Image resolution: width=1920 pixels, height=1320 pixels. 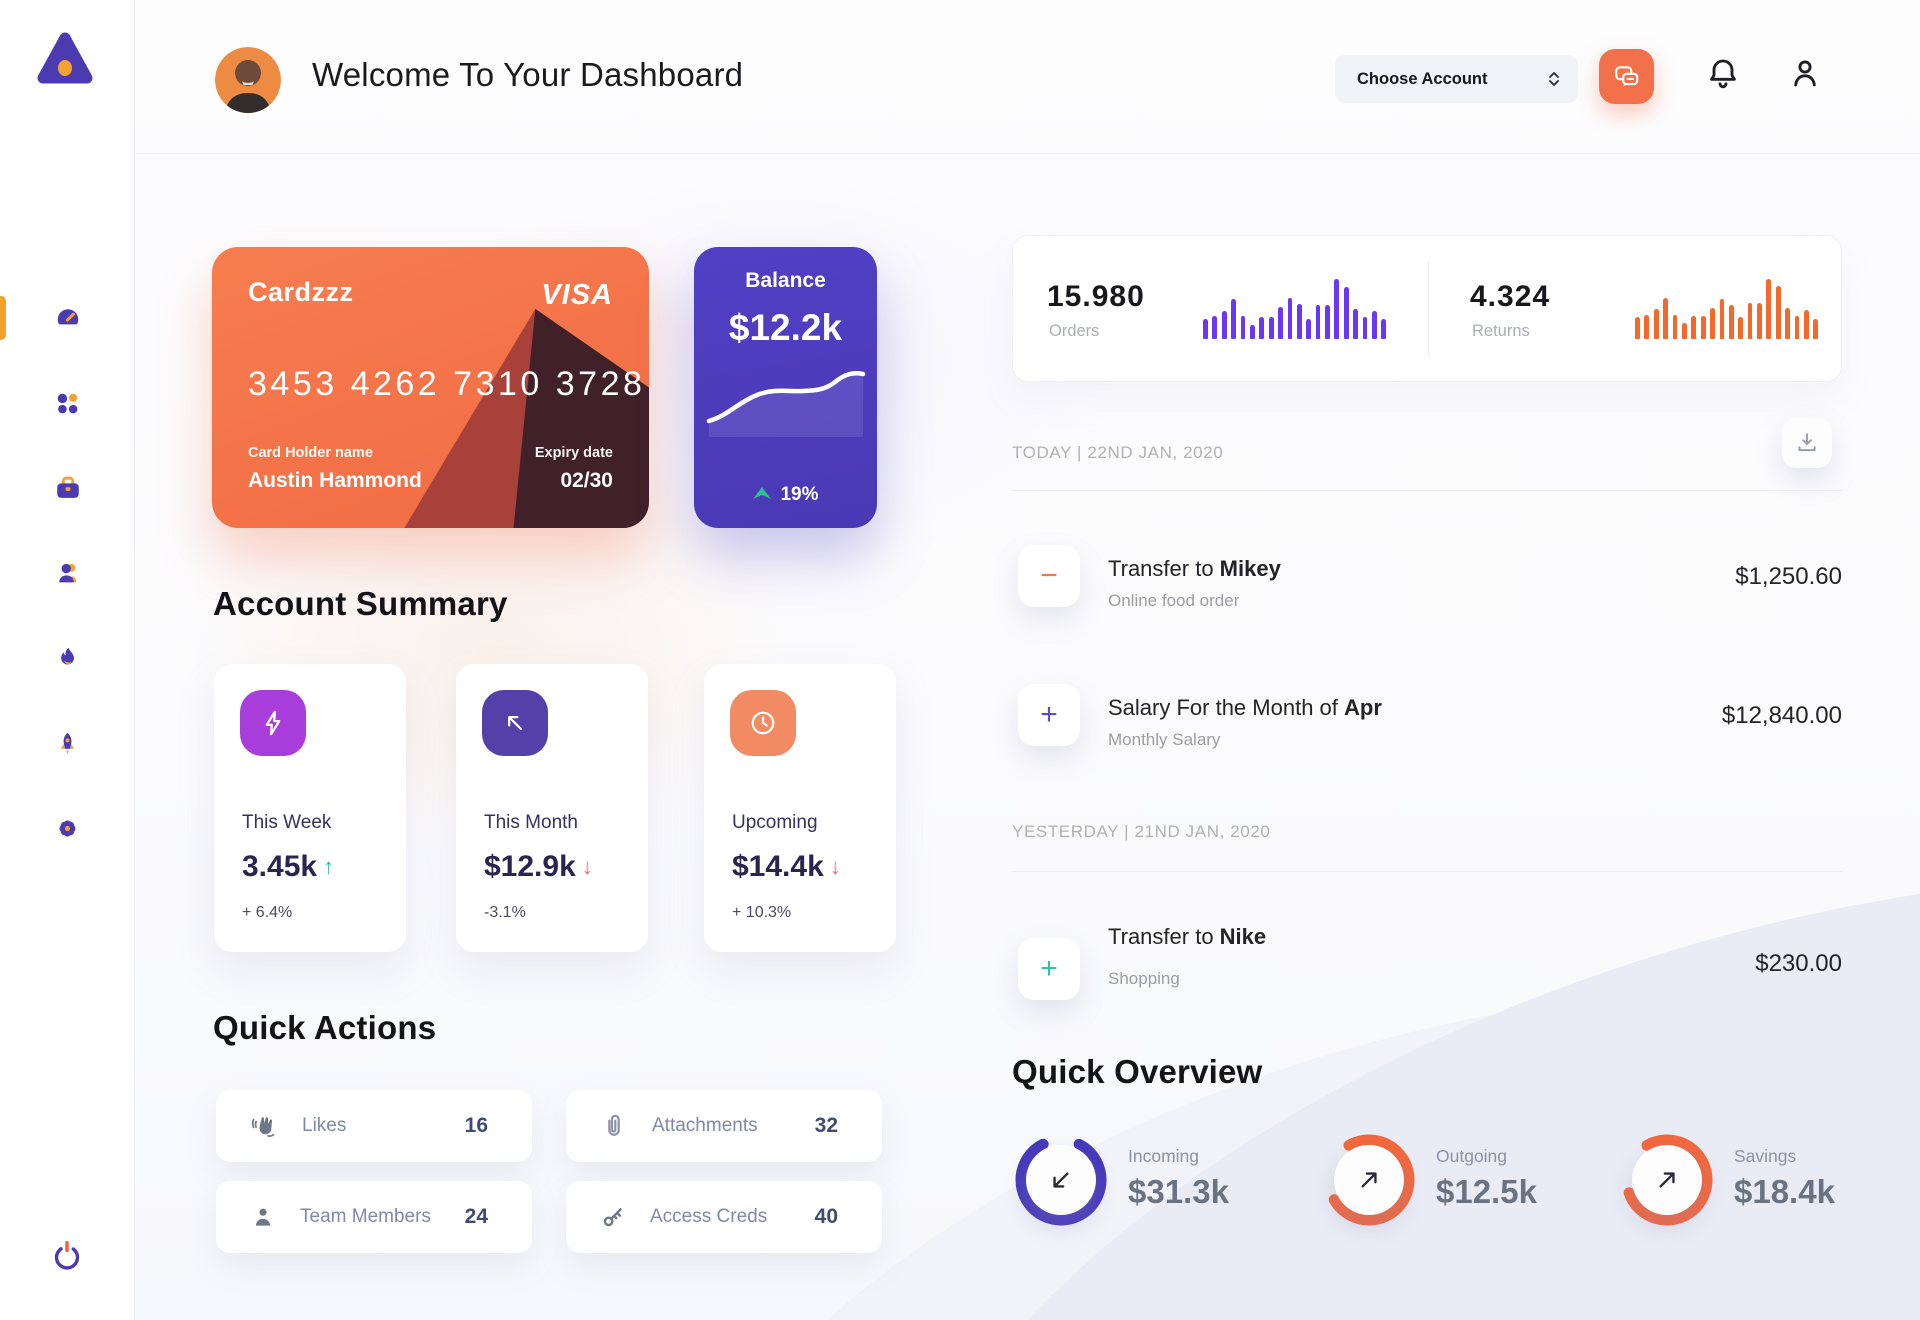 I want to click on gear-icon, so click(x=67, y=828).